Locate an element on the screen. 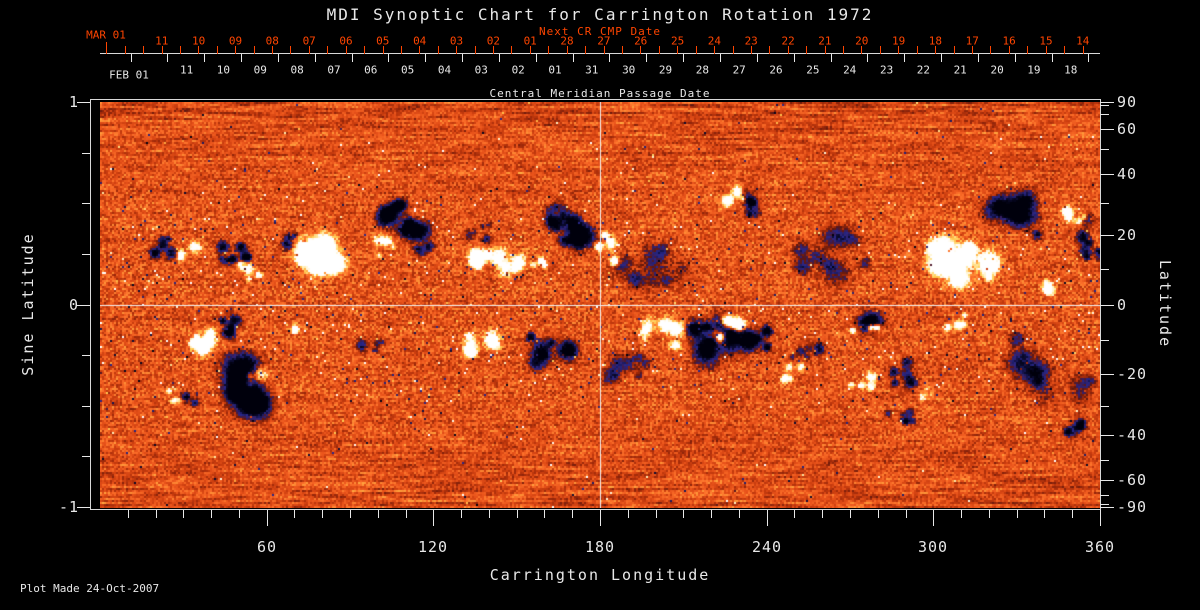  cmp-day-label: 25 is located at coordinates (813, 70).